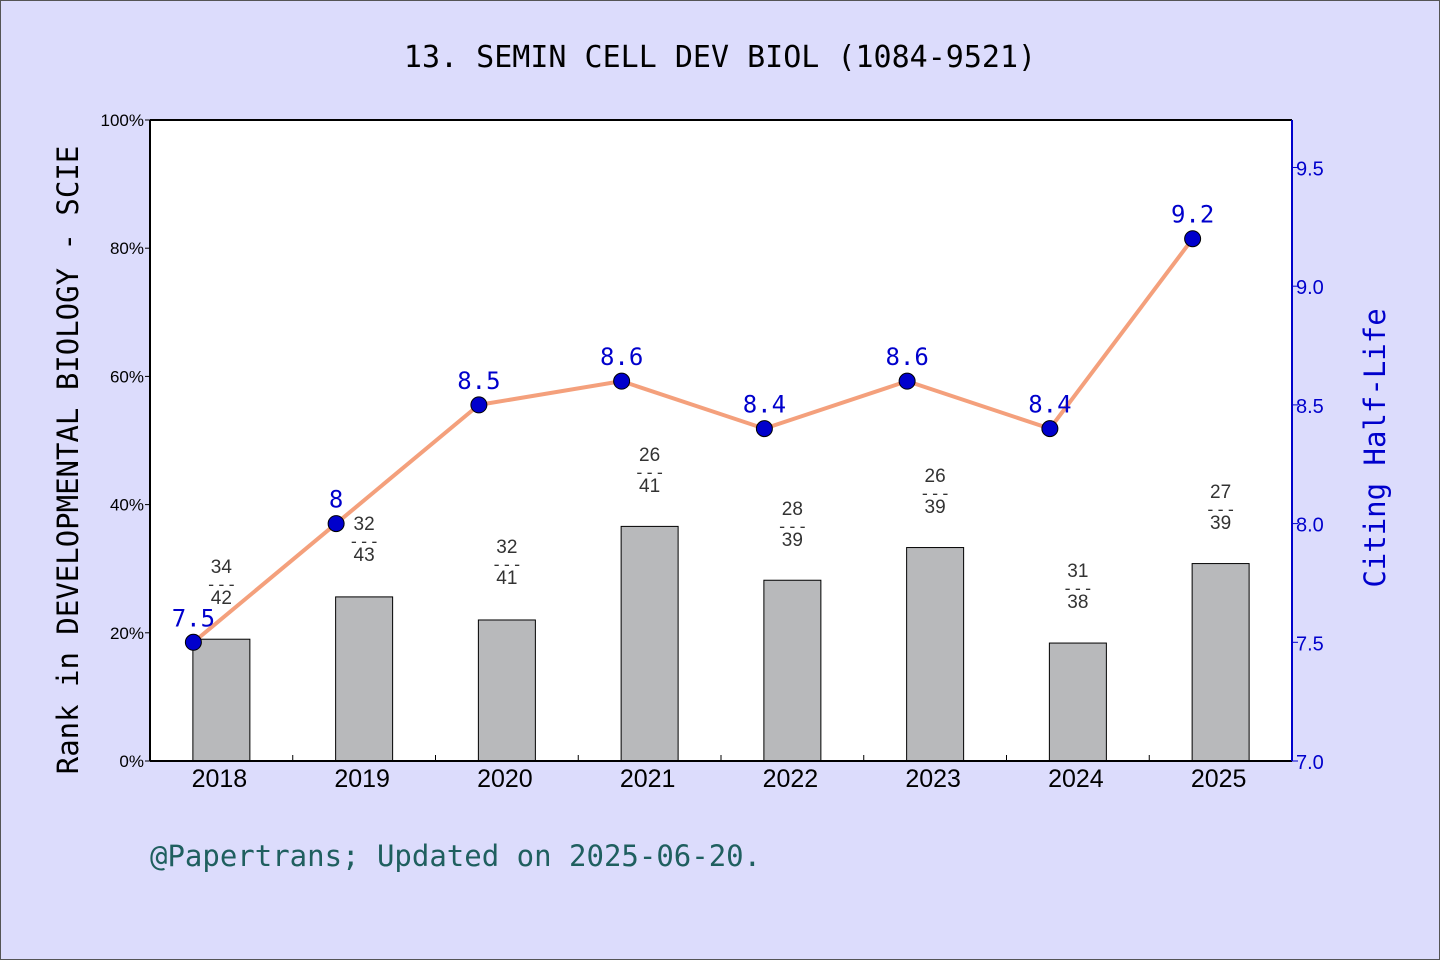 The image size is (1440, 960). I want to click on x-tick-label-2022: 2022, so click(791, 779).